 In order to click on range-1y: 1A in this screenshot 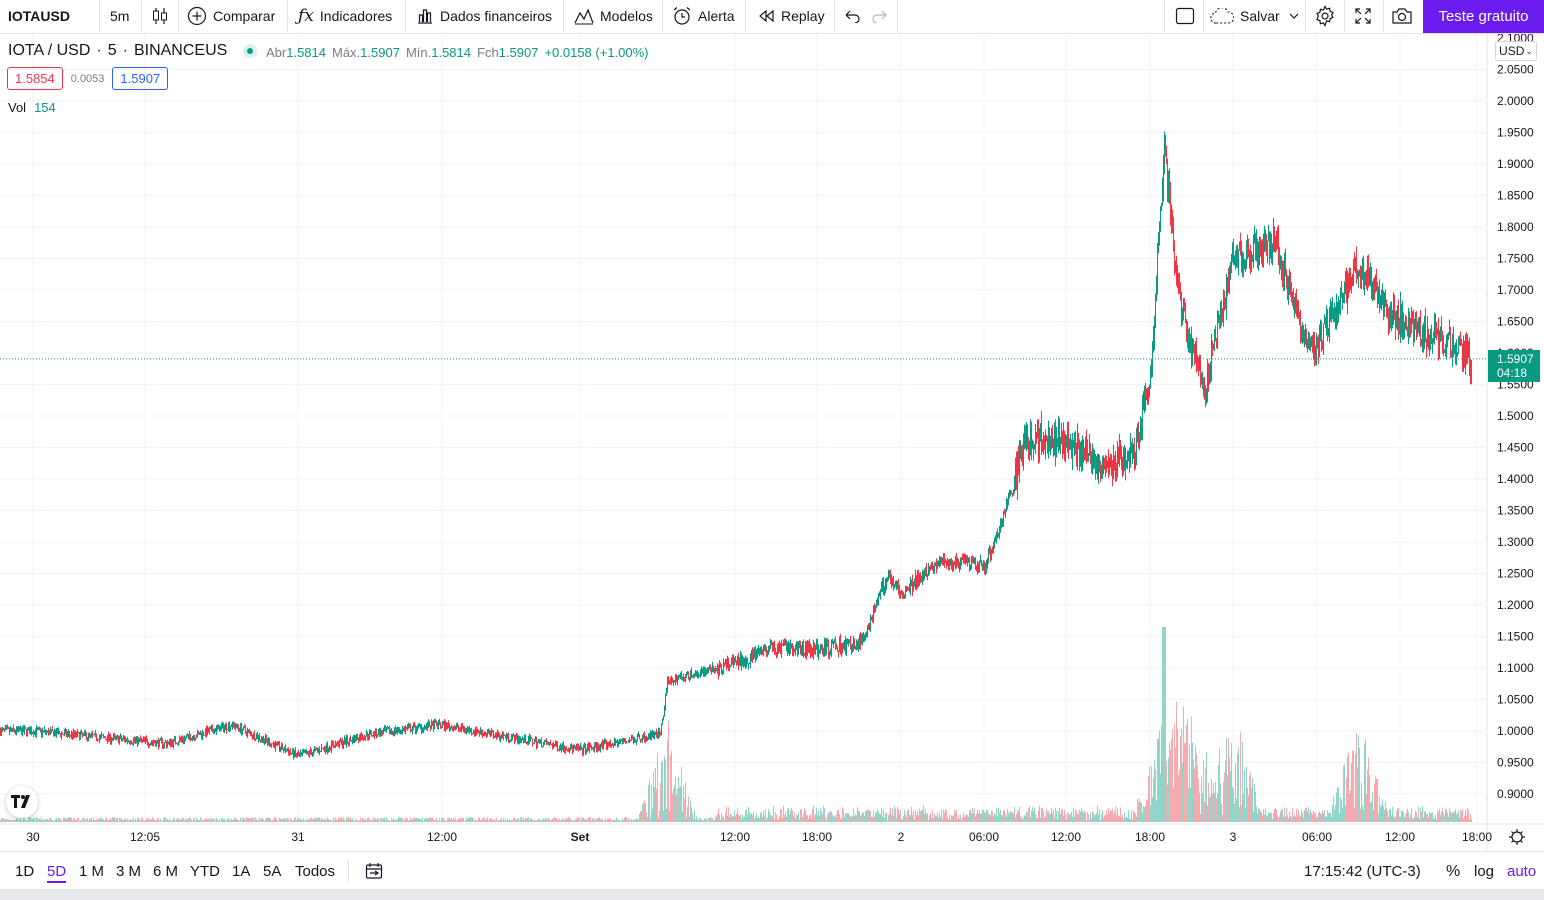, I will do `click(241, 871)`.